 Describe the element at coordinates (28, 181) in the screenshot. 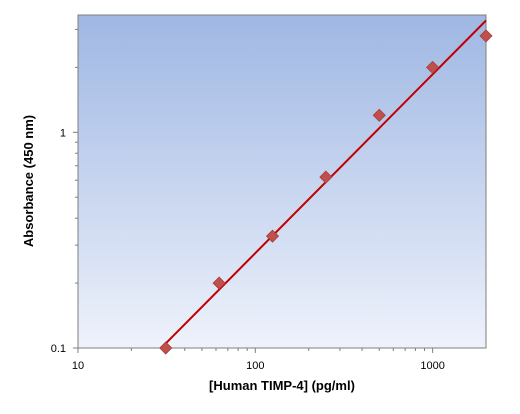

I see `y-axis-title: Absorbance (450 nm)` at that location.